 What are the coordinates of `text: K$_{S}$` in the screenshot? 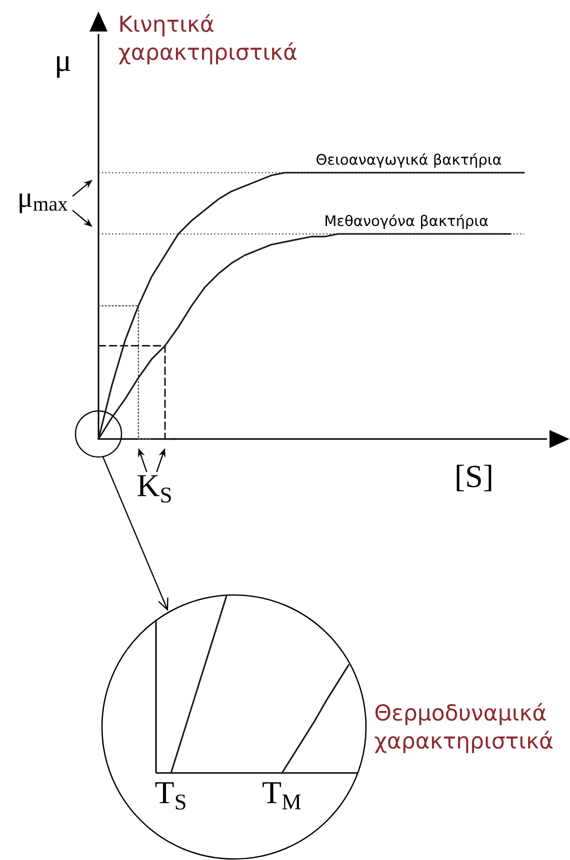 It's located at (154, 489).